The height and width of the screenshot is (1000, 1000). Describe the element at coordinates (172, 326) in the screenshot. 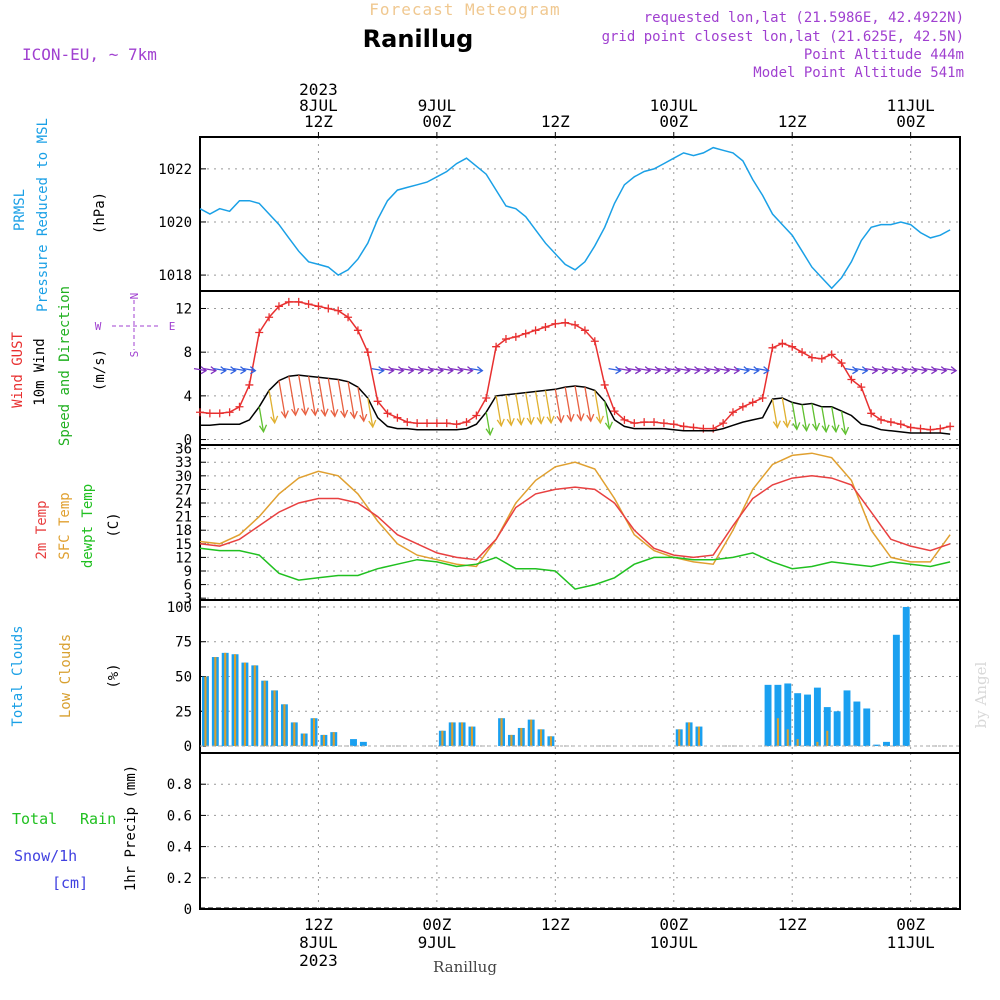

I see `compass-e: E` at that location.